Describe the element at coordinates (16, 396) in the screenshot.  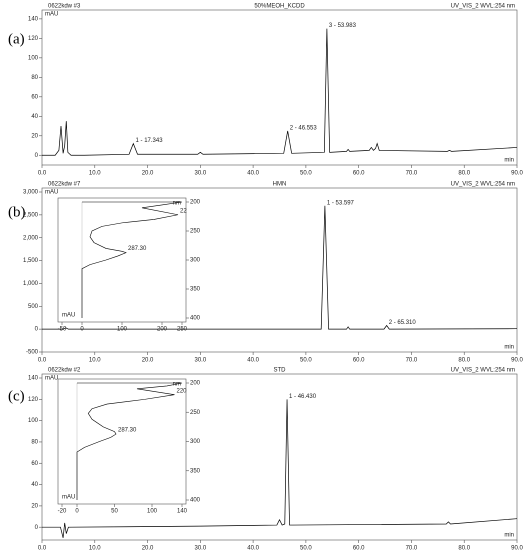
I see `panel-label: (c)` at that location.